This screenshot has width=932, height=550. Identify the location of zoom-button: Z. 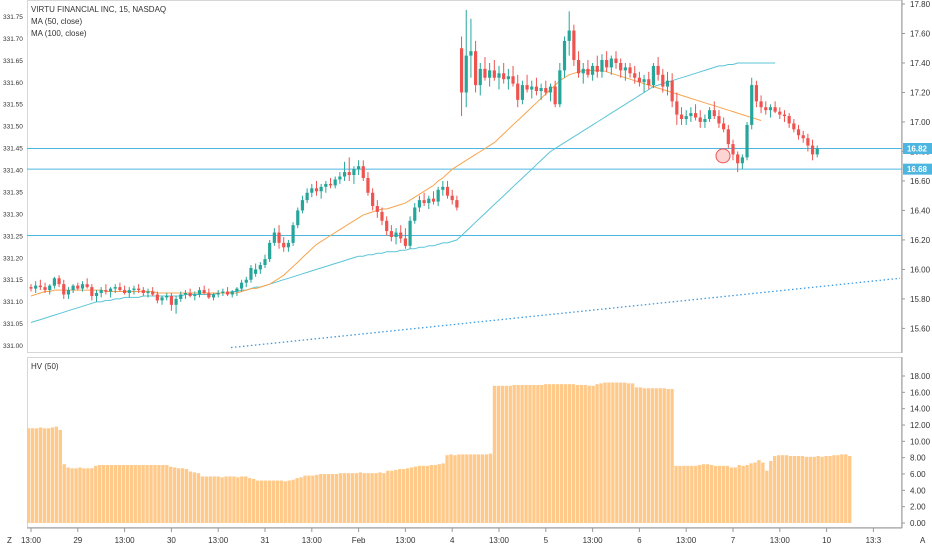
(9, 540).